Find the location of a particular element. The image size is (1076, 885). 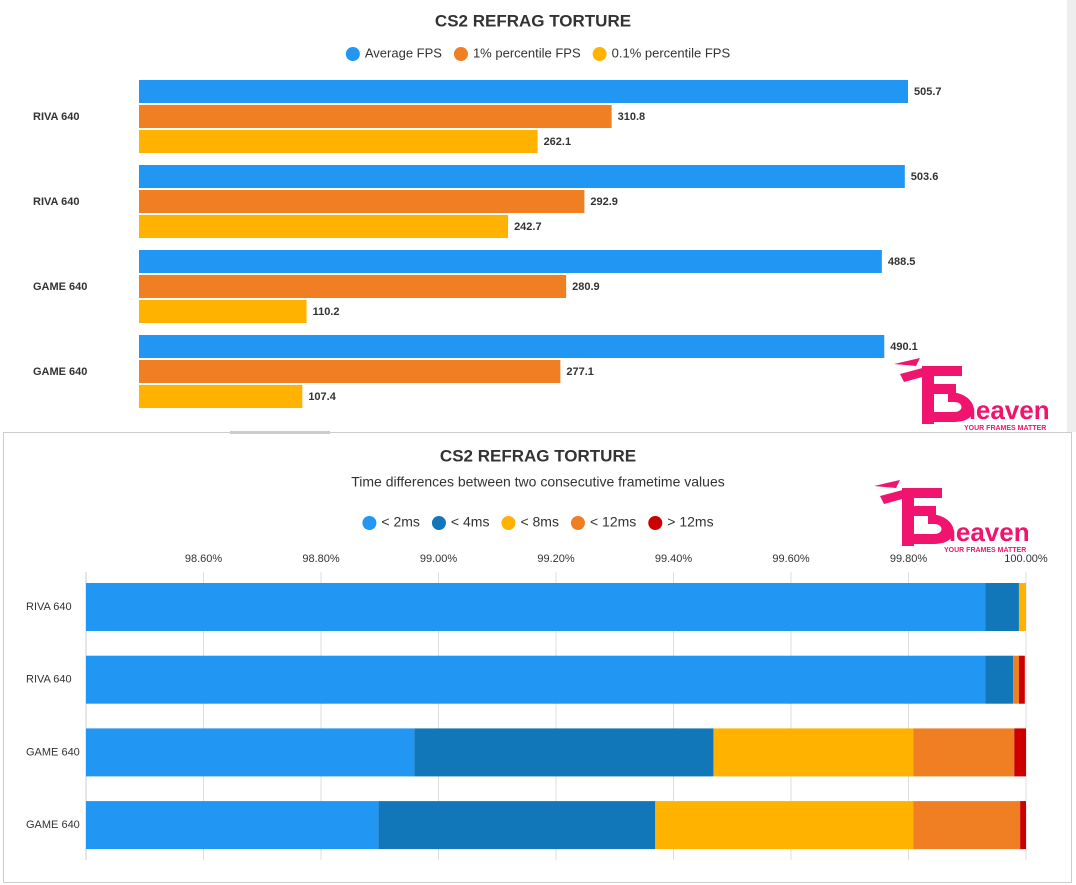

value-label: 503.6 is located at coordinates (925, 177).